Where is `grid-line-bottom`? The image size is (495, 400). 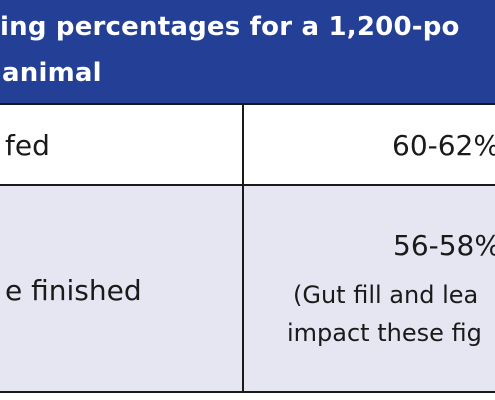 grid-line-bottom is located at coordinates (247, 392).